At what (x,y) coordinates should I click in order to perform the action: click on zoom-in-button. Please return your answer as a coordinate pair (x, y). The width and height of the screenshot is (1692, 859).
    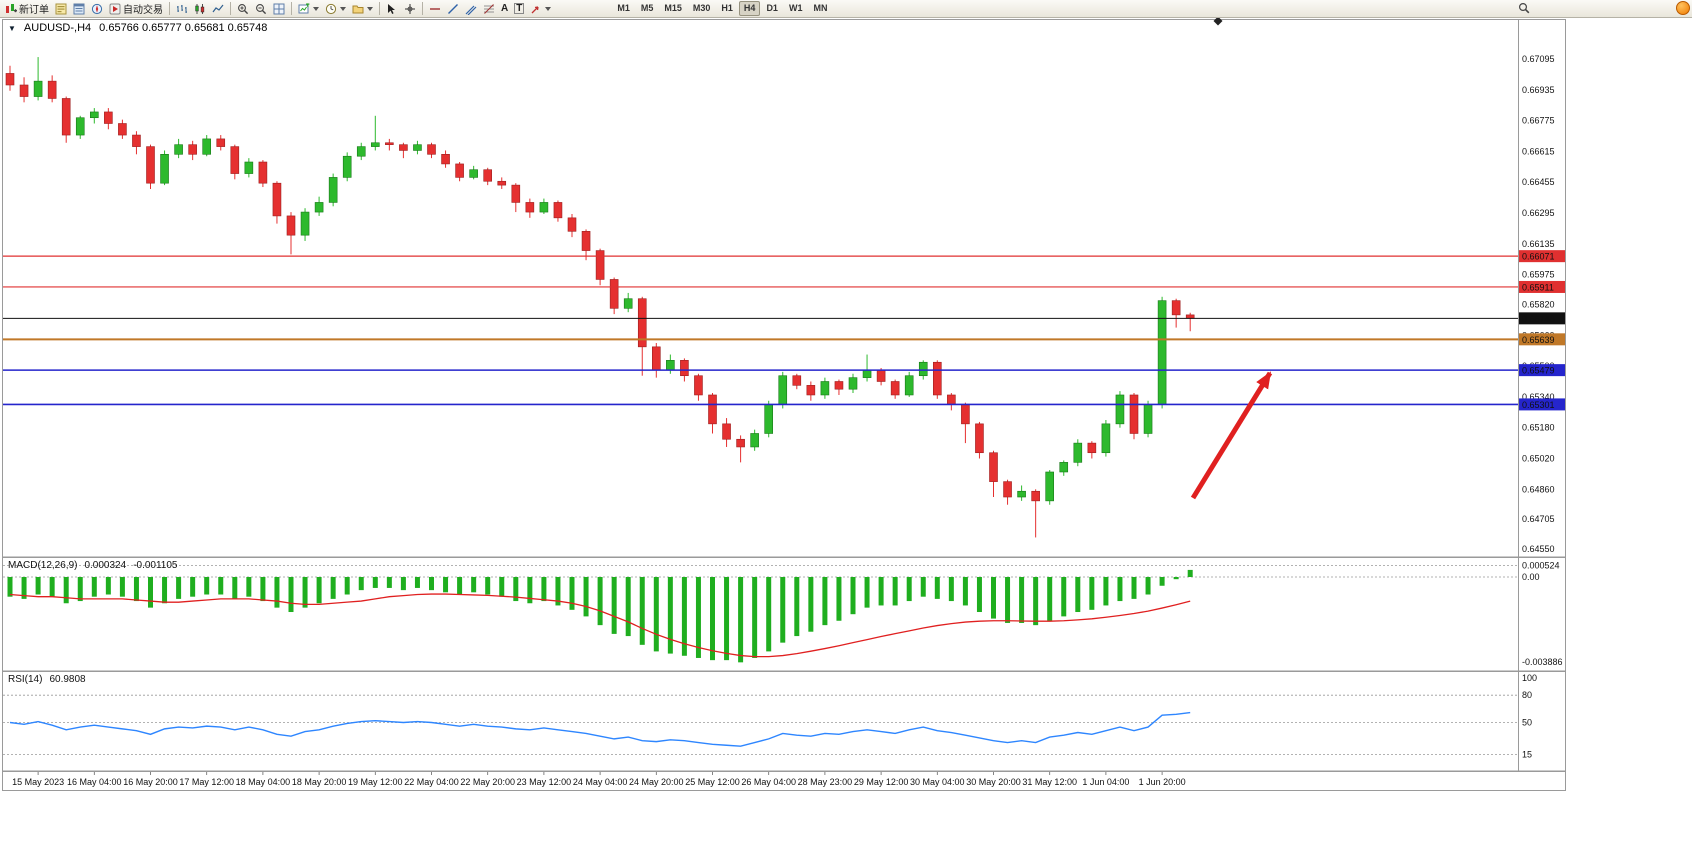
    Looking at the image, I should click on (243, 8).